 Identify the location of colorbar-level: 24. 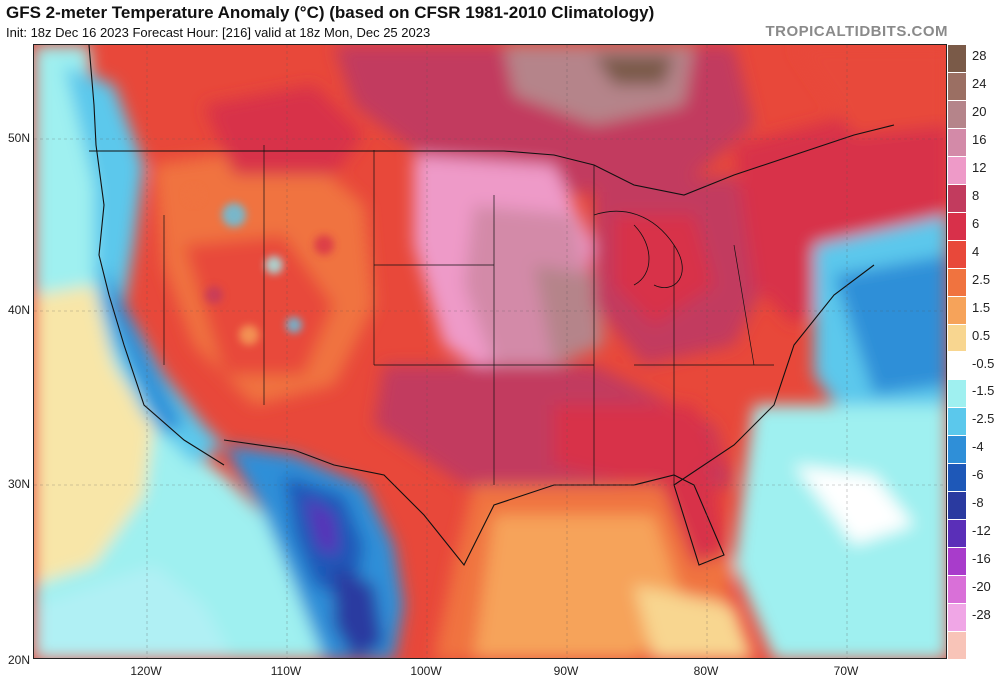
(974, 85).